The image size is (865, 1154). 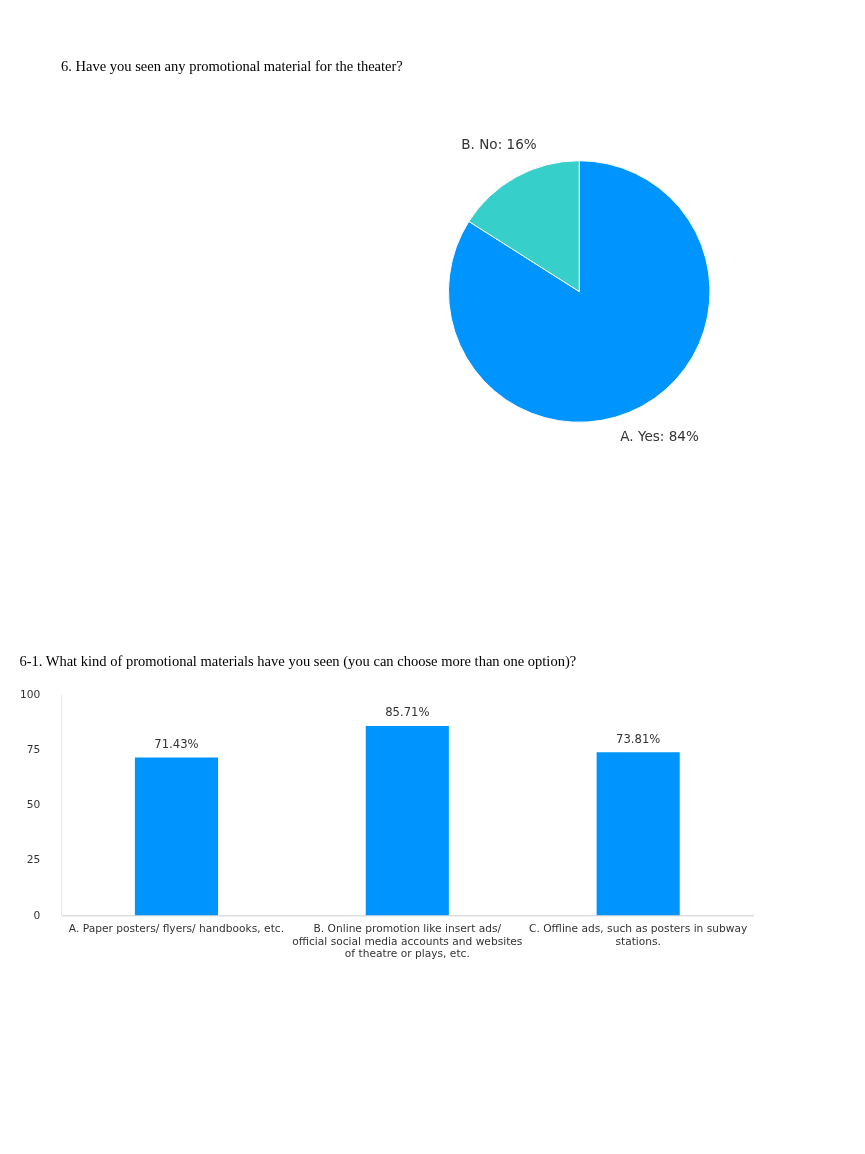 I want to click on data-label: 71.43%, so click(x=176, y=743).